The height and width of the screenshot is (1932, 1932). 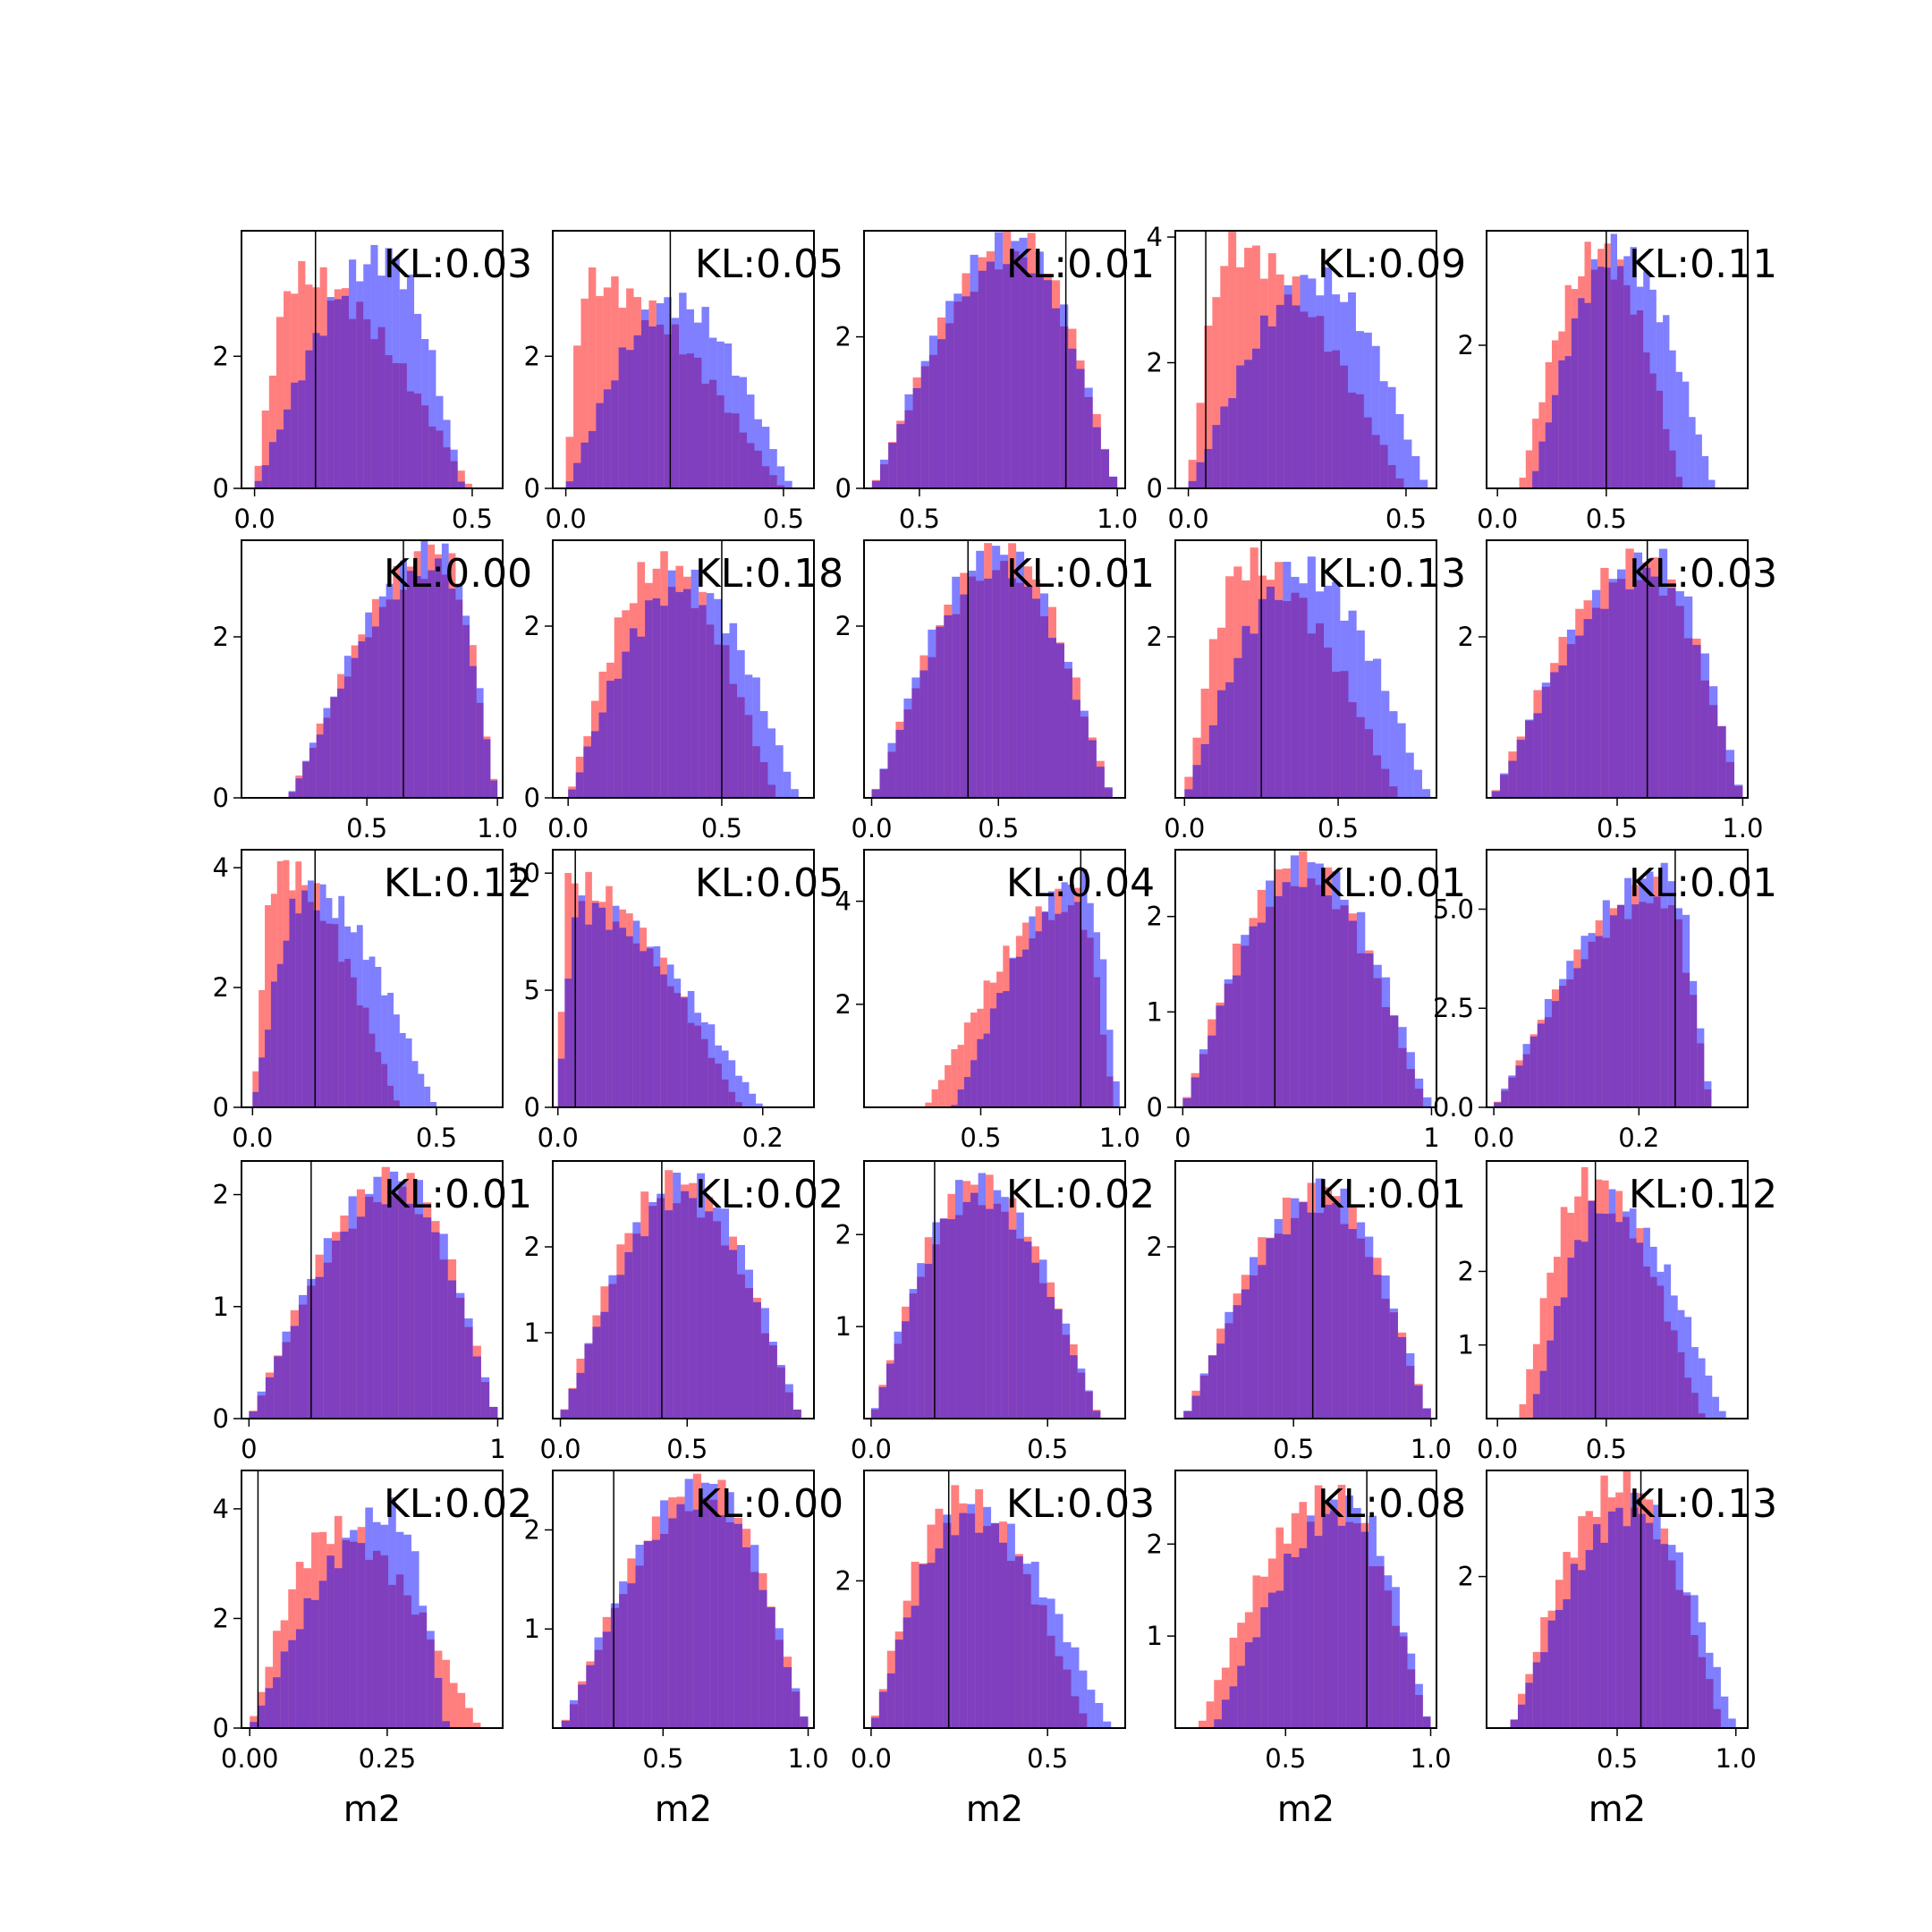 I want to click on subplot-11: 0 2 4 0.0 0.5 KL:0.12, so click(x=372, y=1001).